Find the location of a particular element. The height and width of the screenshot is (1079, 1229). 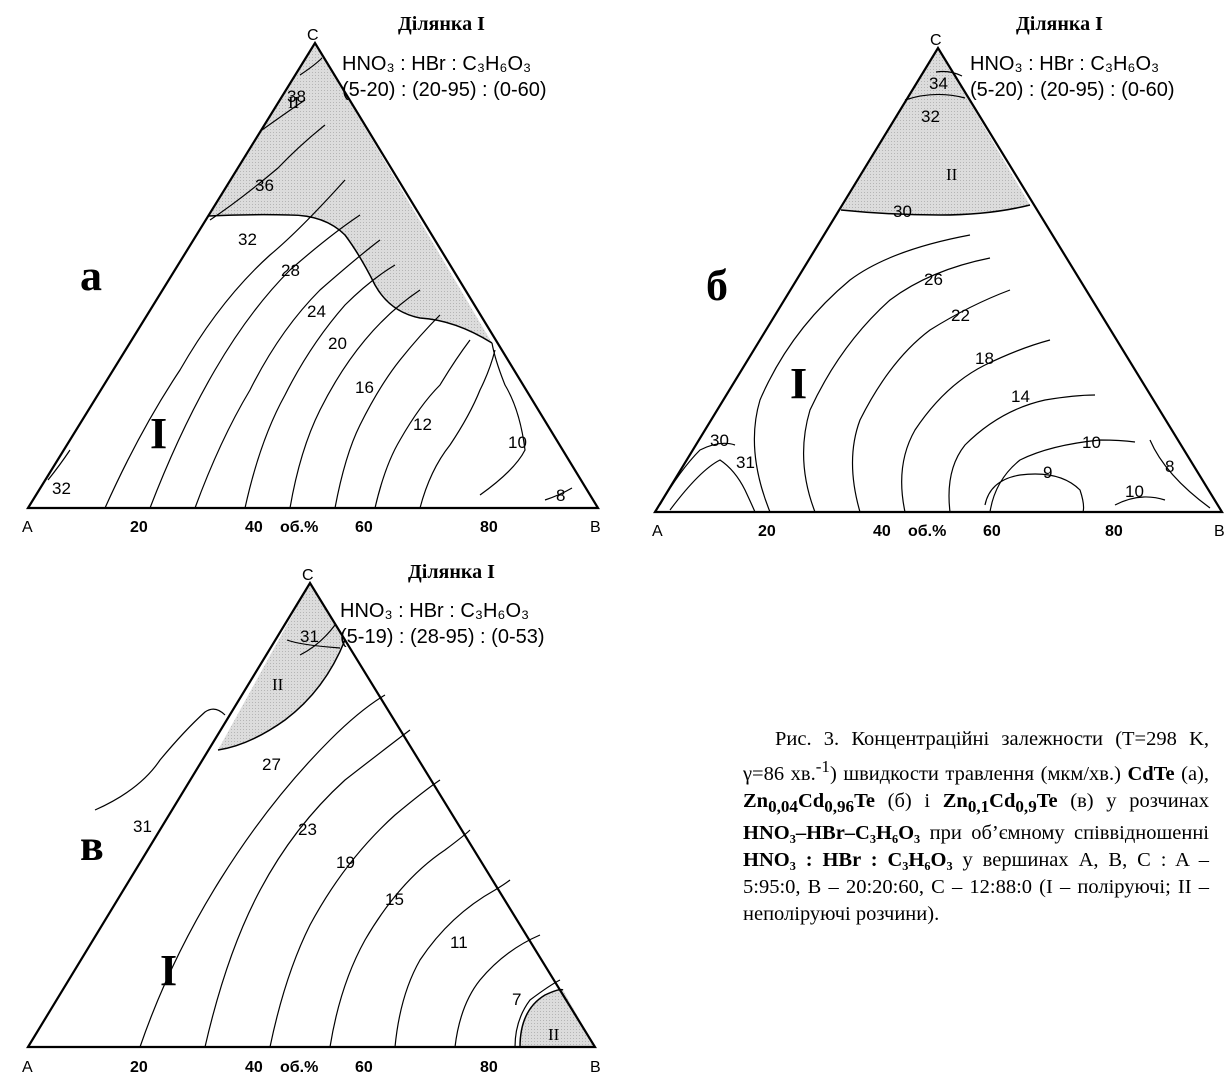

panel-letter: а is located at coordinates (91, 275).